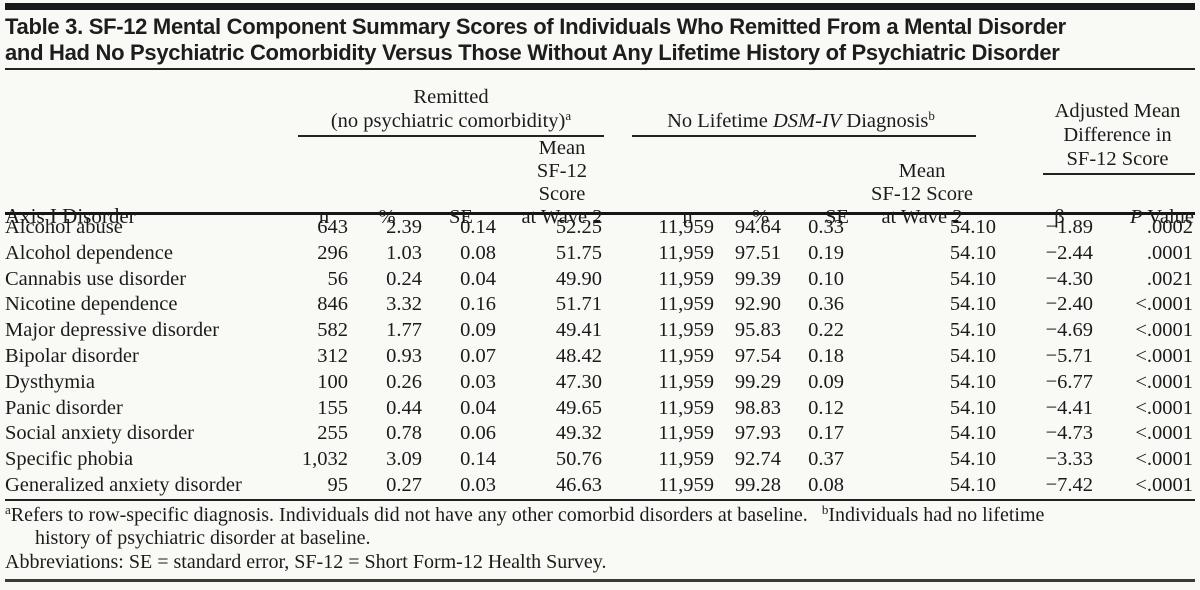 The width and height of the screenshot is (1200, 590). What do you see at coordinates (801, 108) in the screenshot?
I see `group-label-no-diagnosis: No Lifetime DSM-IV Diagnosisb` at bounding box center [801, 108].